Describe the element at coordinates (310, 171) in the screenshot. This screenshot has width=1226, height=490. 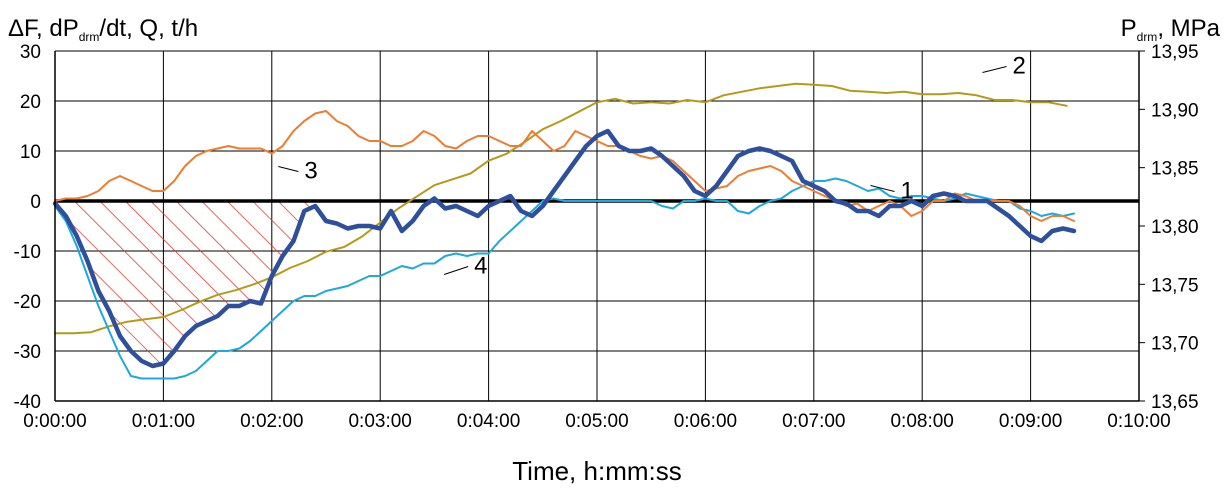
I see `series-label-3: 3` at that location.